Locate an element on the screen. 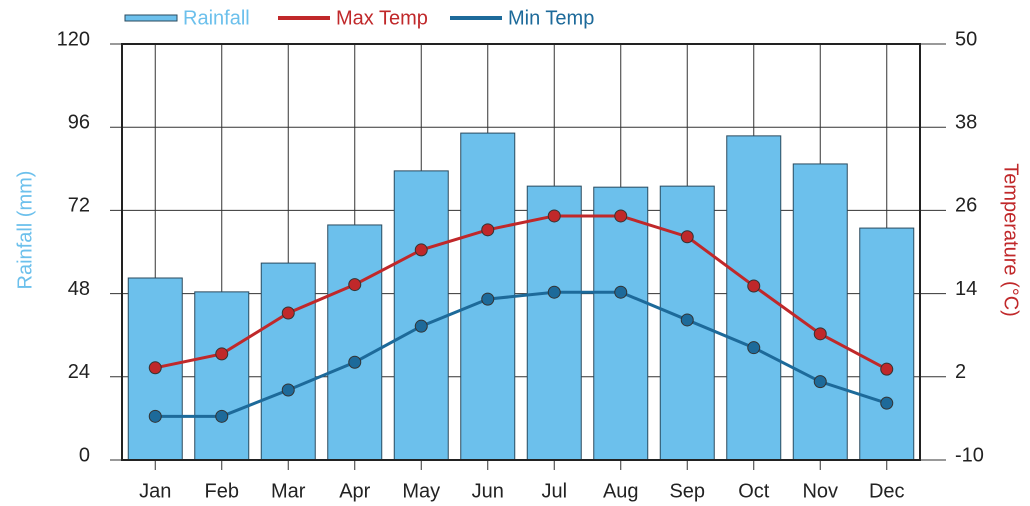 The height and width of the screenshot is (506, 1030). x-tick-label: Dec is located at coordinates (887, 491).